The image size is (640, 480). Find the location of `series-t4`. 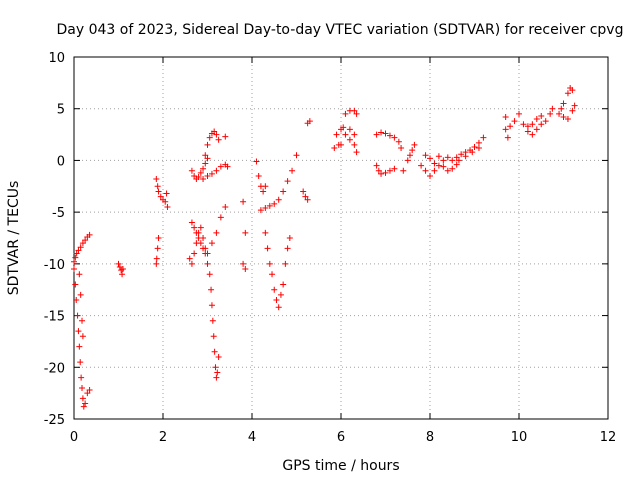

series-t4 is located at coordinates (244, 235).